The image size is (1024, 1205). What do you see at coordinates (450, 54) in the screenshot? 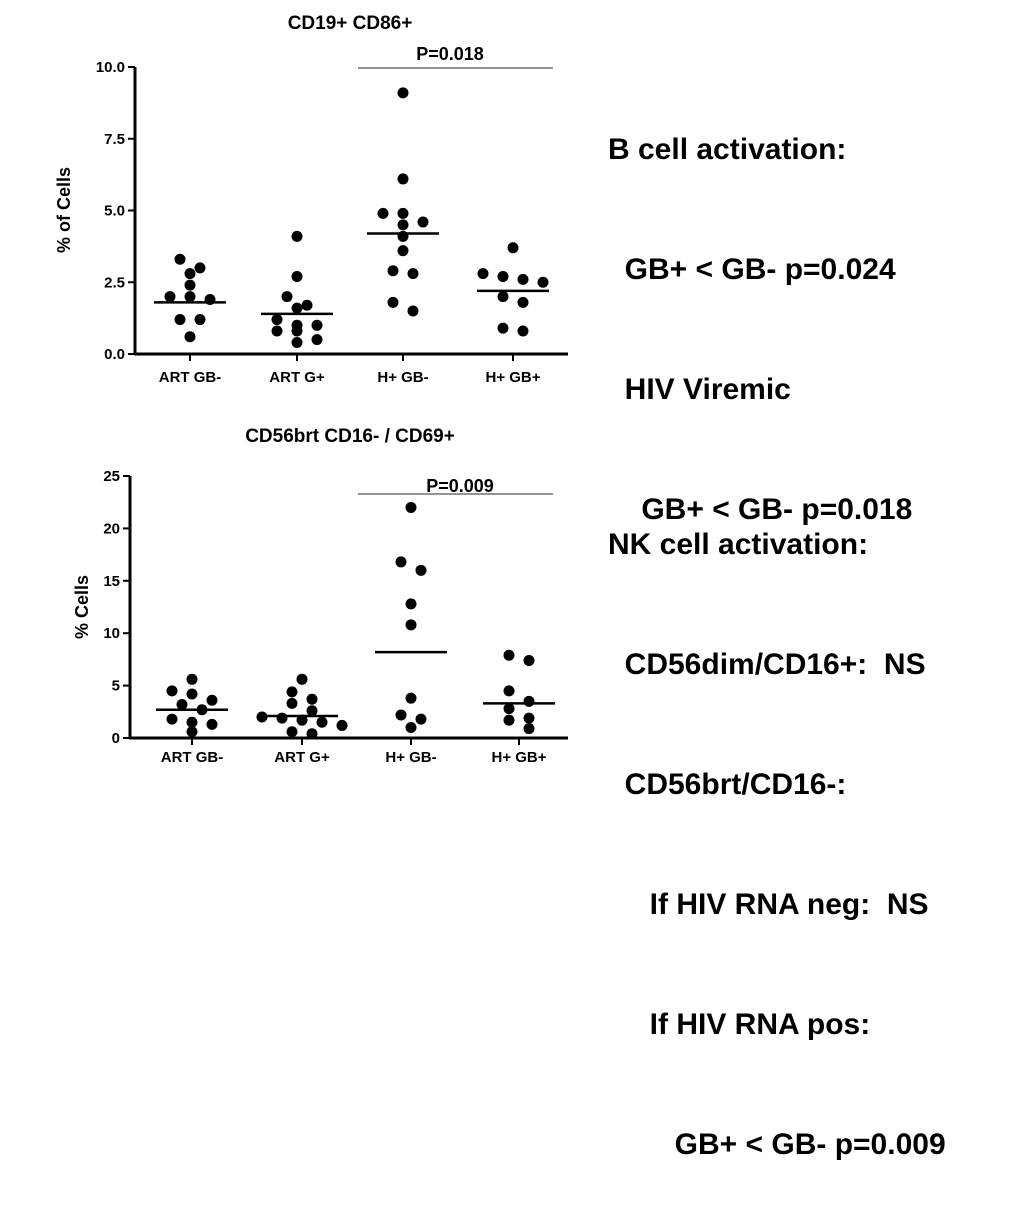
I see `chart1-p-value-label: P=0.018` at bounding box center [450, 54].